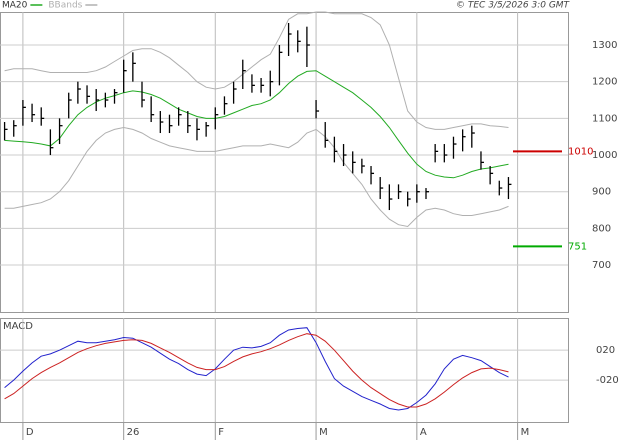 The height and width of the screenshot is (440, 627). Describe the element at coordinates (601, 192) in the screenshot. I see `y-tick-label: 900` at that location.